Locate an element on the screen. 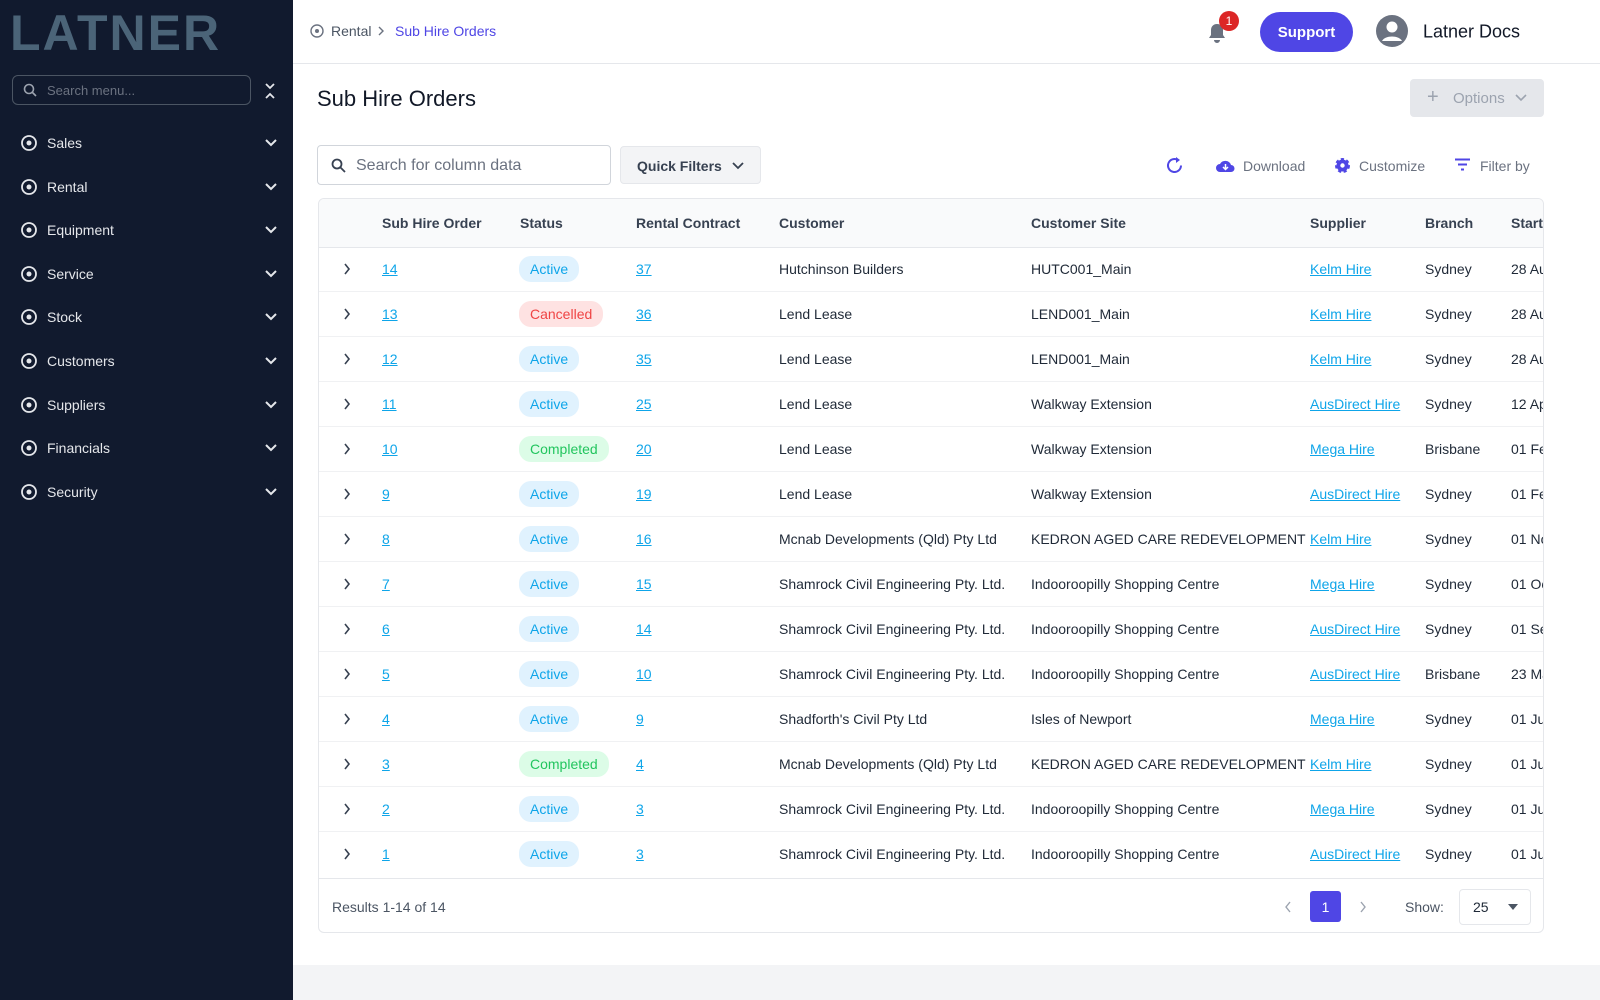  cell: Indooroopilly Shopping Centre is located at coordinates (1125, 854).